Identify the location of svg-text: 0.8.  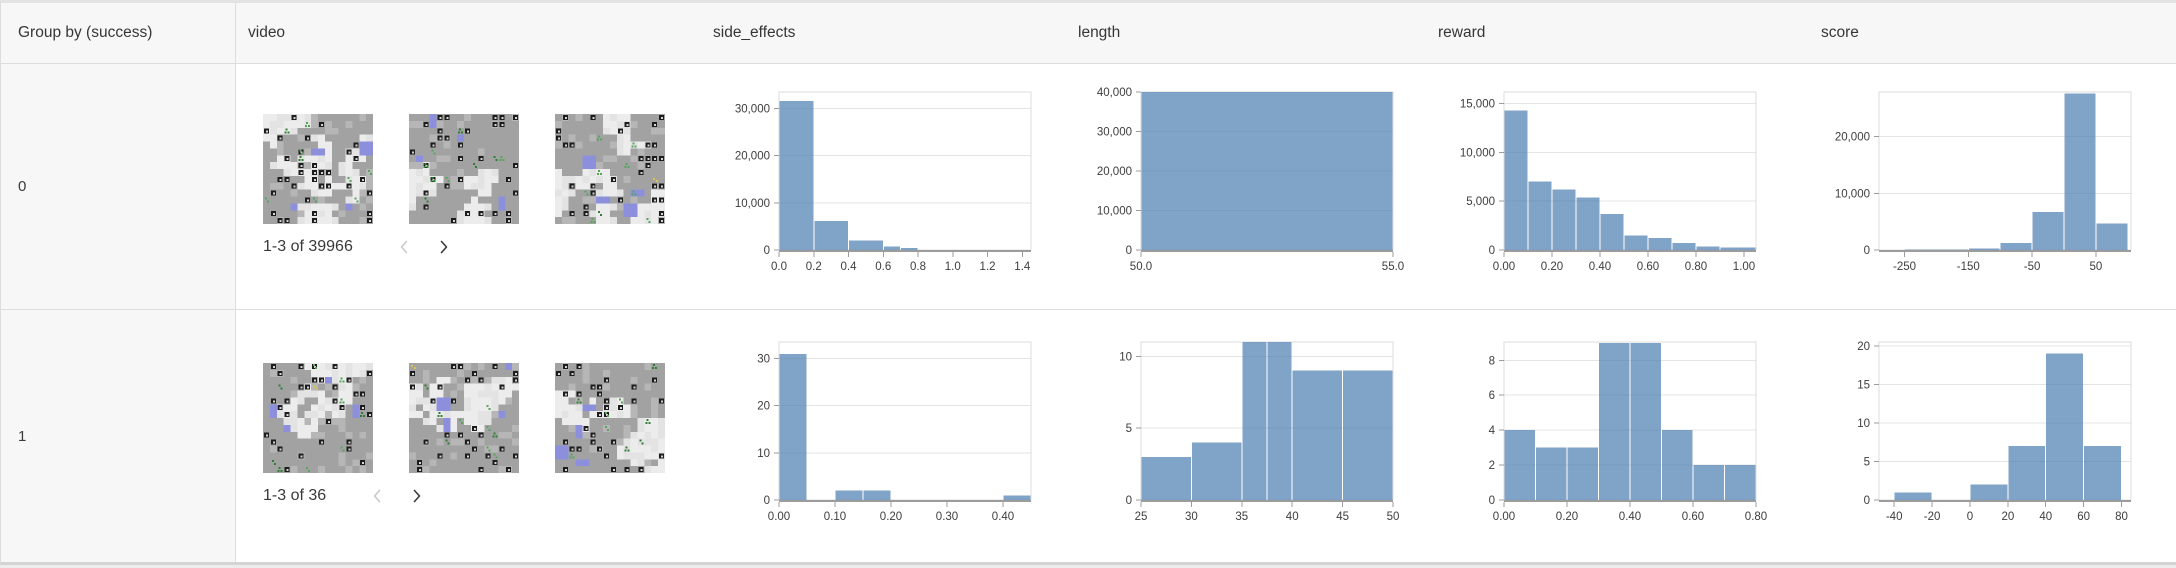
(918, 267).